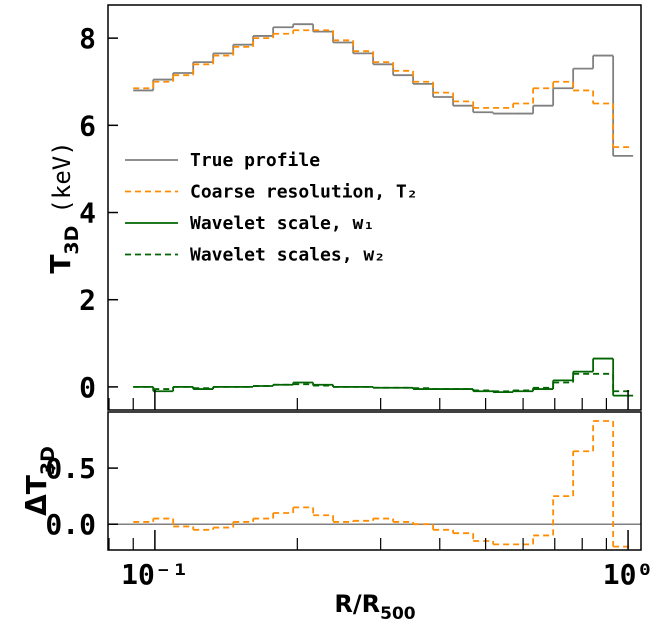 This screenshot has height=627, width=658. I want to click on y-label-unit: (keV), so click(62, 177).